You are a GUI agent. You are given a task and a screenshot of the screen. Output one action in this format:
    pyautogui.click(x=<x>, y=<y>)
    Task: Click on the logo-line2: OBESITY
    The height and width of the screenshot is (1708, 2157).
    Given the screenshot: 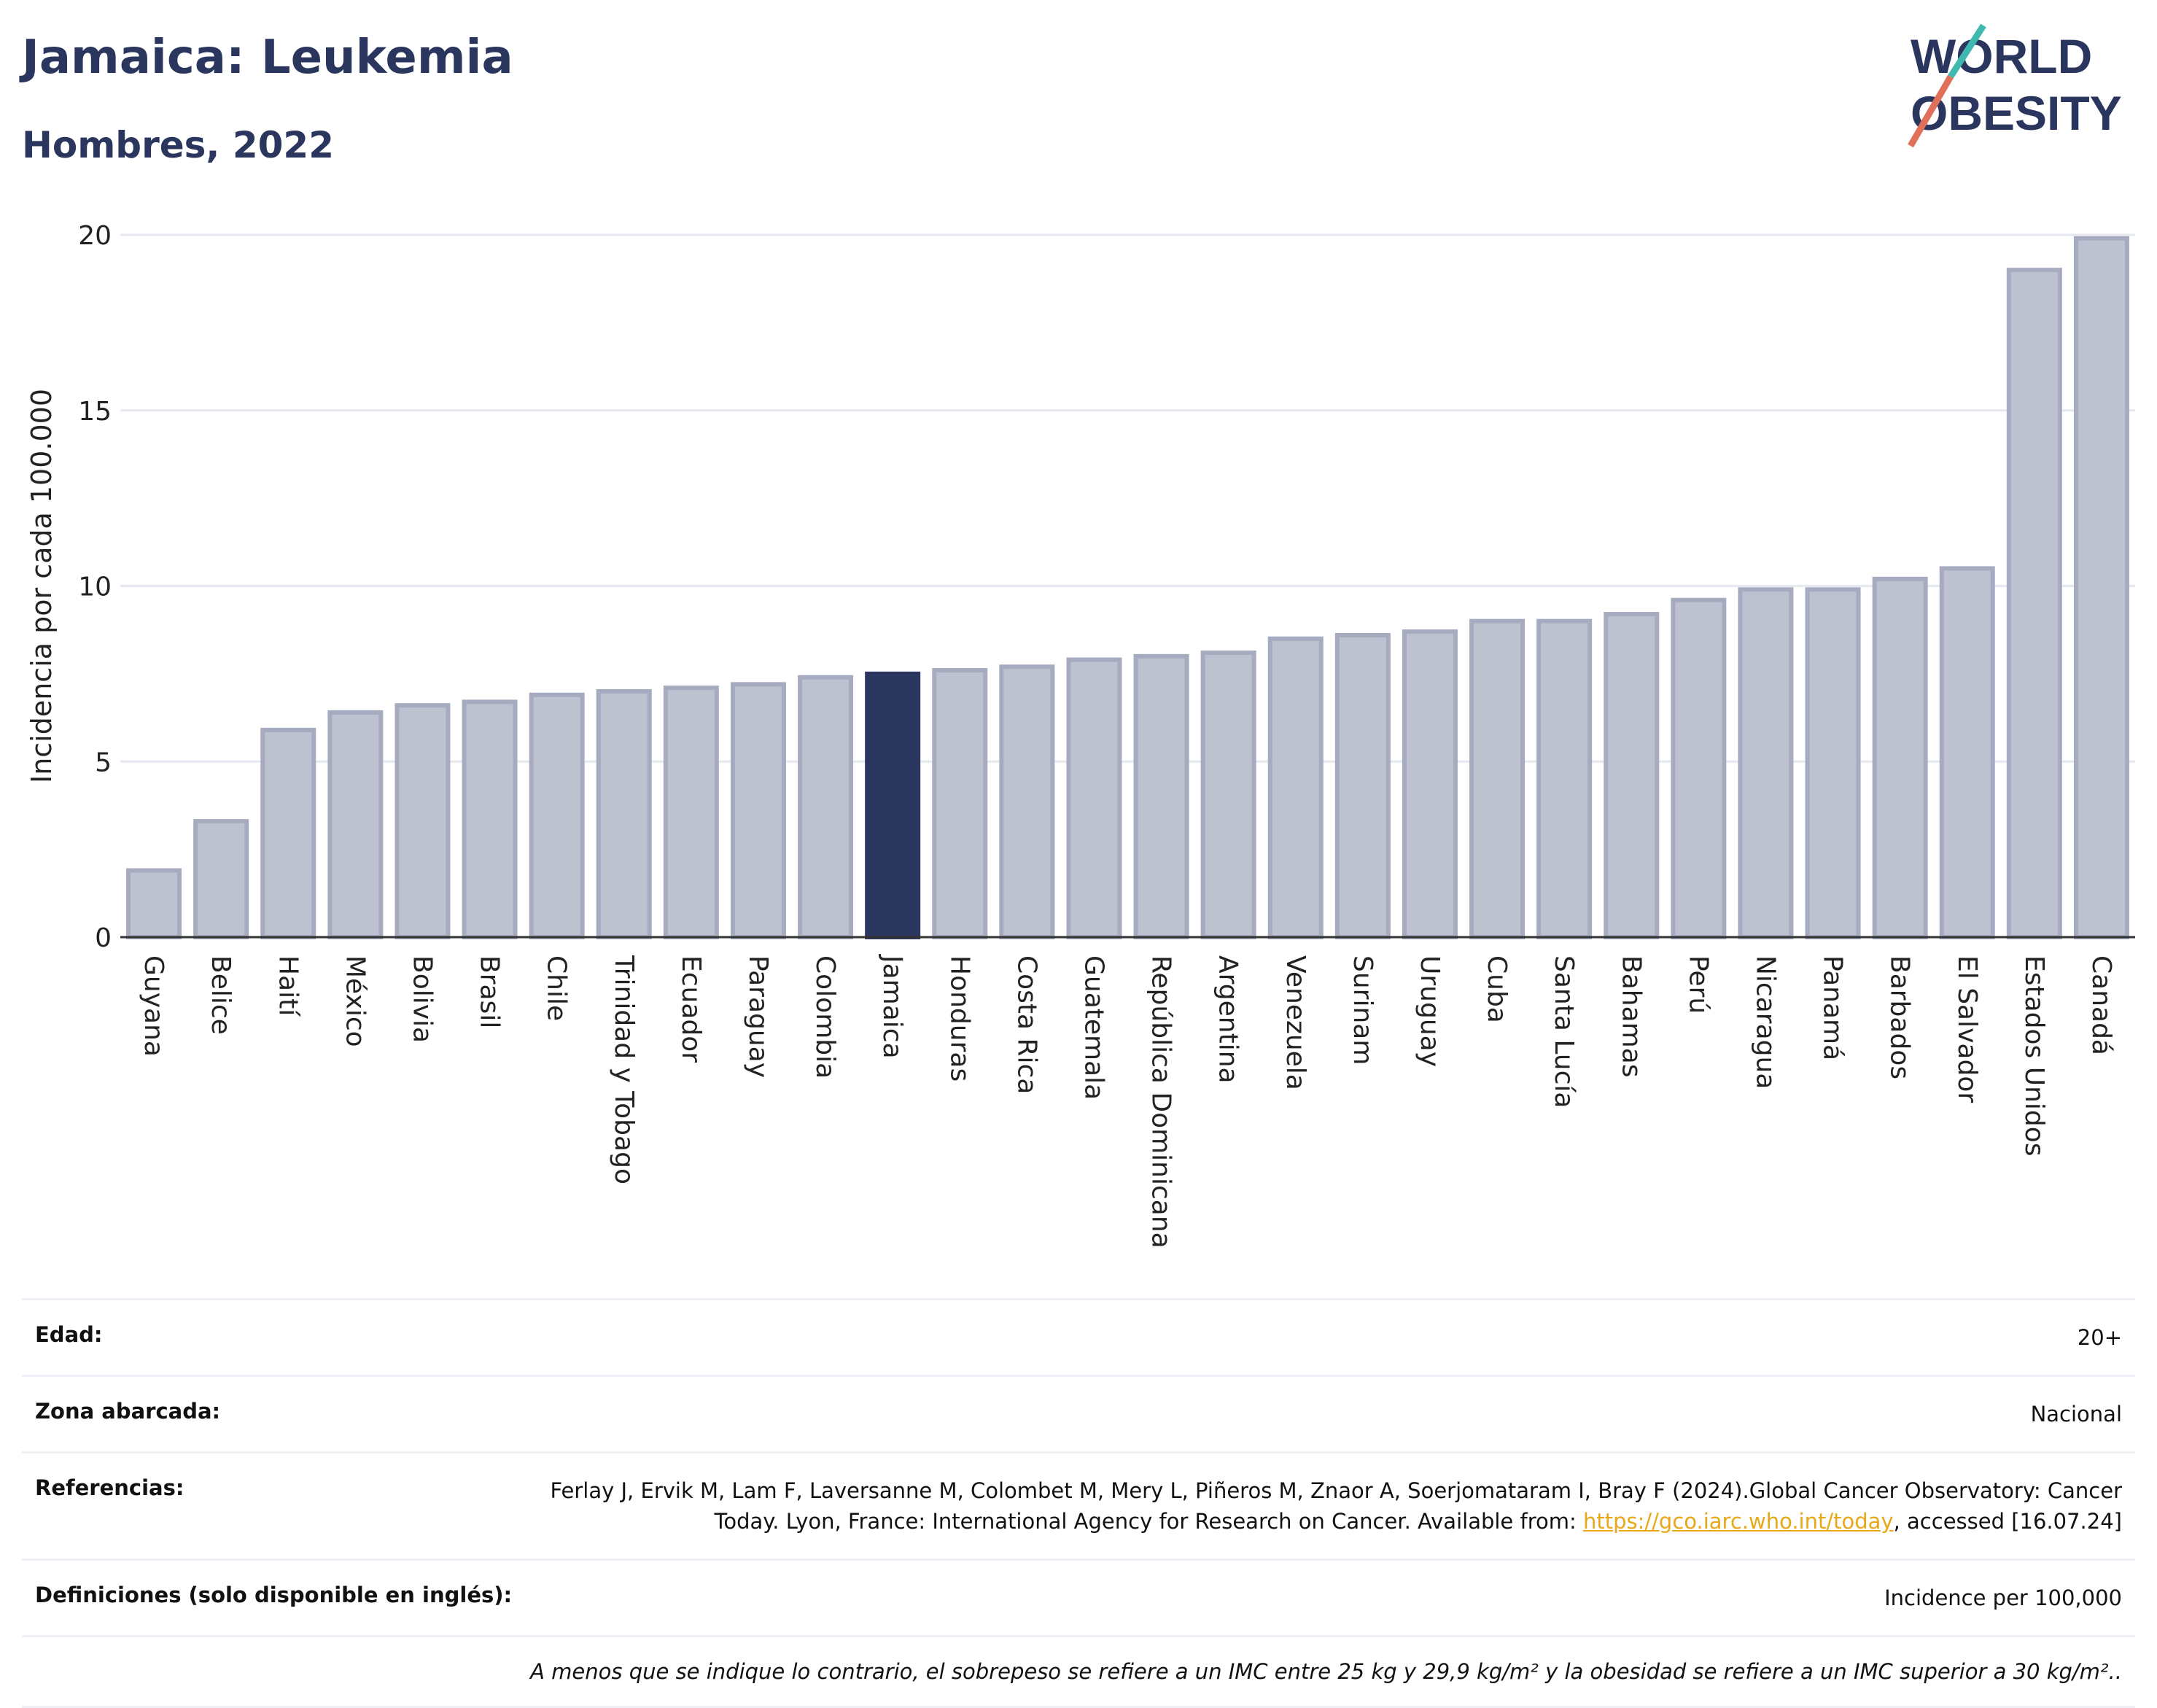 What is the action you would take?
    pyautogui.click(x=2016, y=113)
    